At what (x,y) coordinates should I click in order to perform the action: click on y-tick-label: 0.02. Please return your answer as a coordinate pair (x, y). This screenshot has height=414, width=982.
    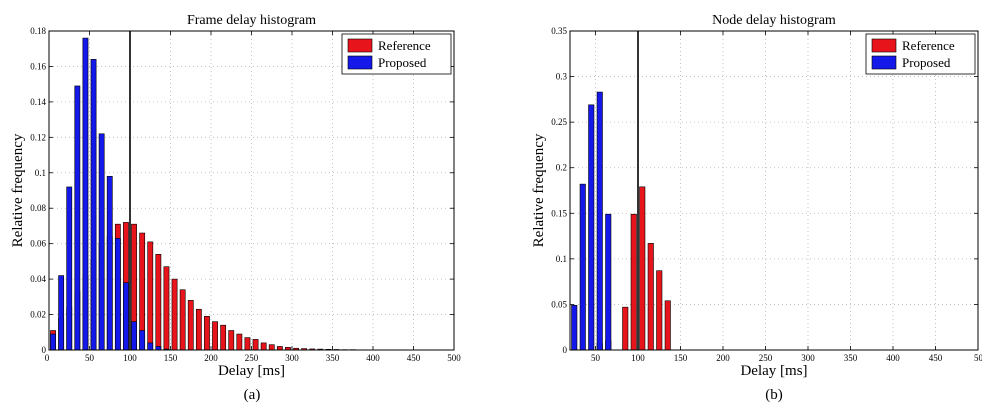
    Looking at the image, I should click on (38, 315).